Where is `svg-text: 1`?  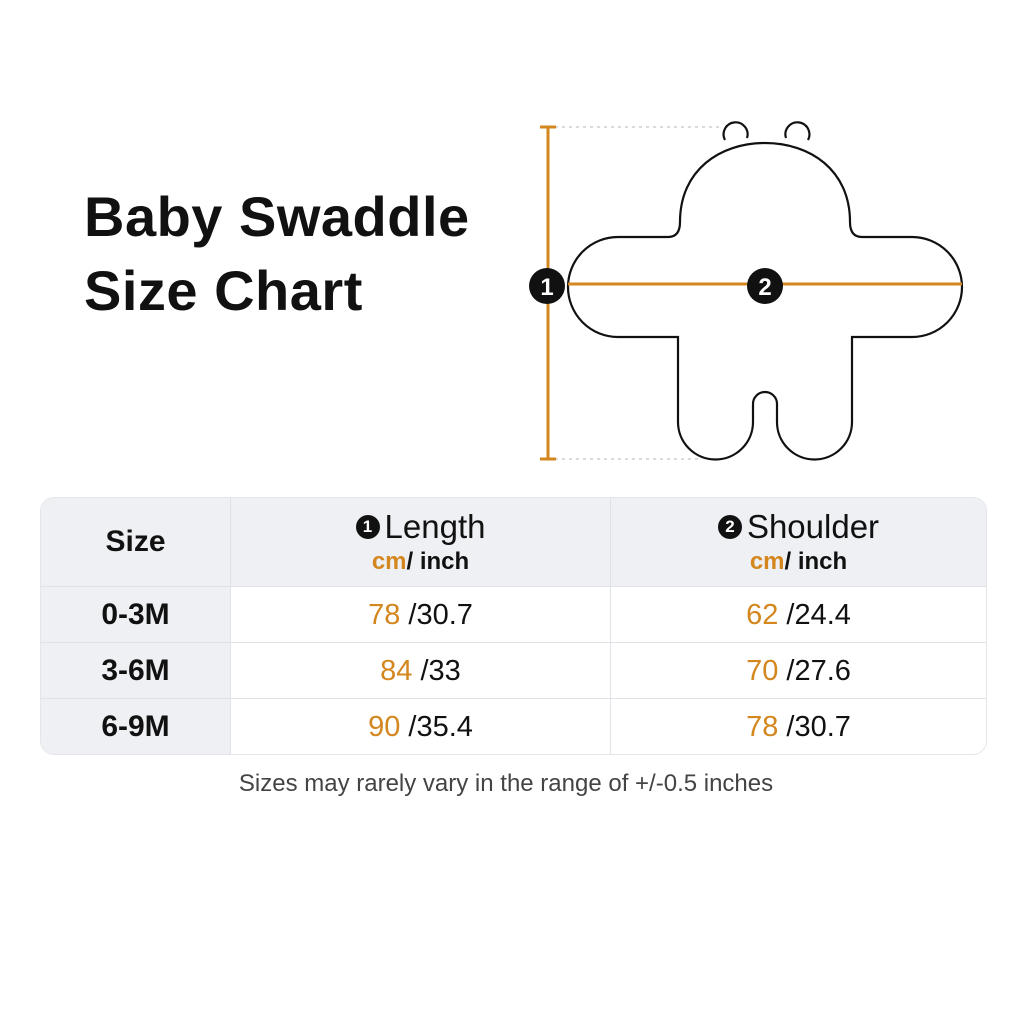
svg-text: 1 is located at coordinates (546, 287).